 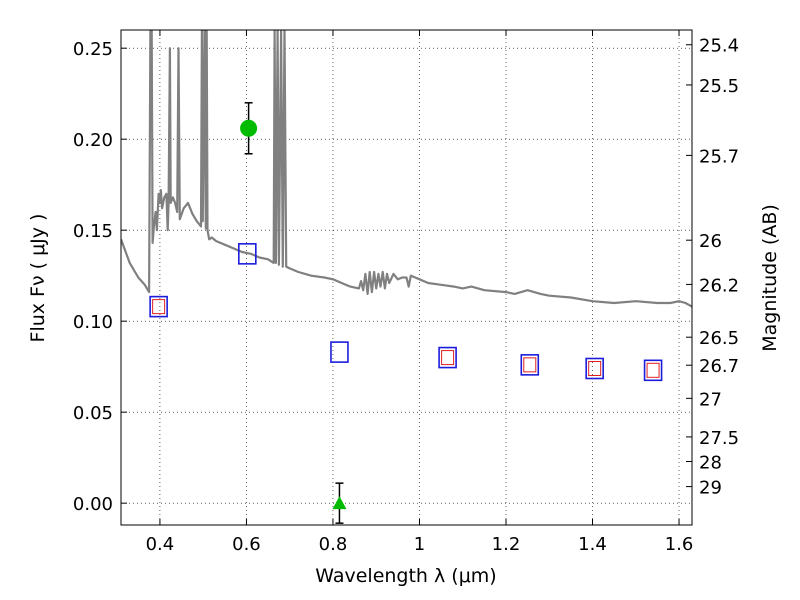 What do you see at coordinates (719, 366) in the screenshot?
I see `mag-tick-label: 26.7` at bounding box center [719, 366].